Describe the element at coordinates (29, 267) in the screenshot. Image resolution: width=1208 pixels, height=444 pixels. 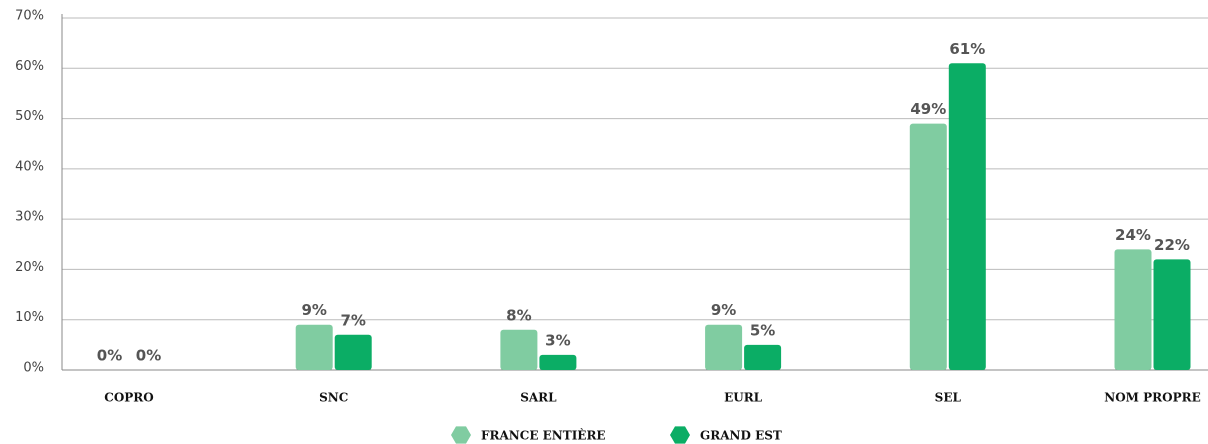
I see `y-tick-label: 20%` at that location.